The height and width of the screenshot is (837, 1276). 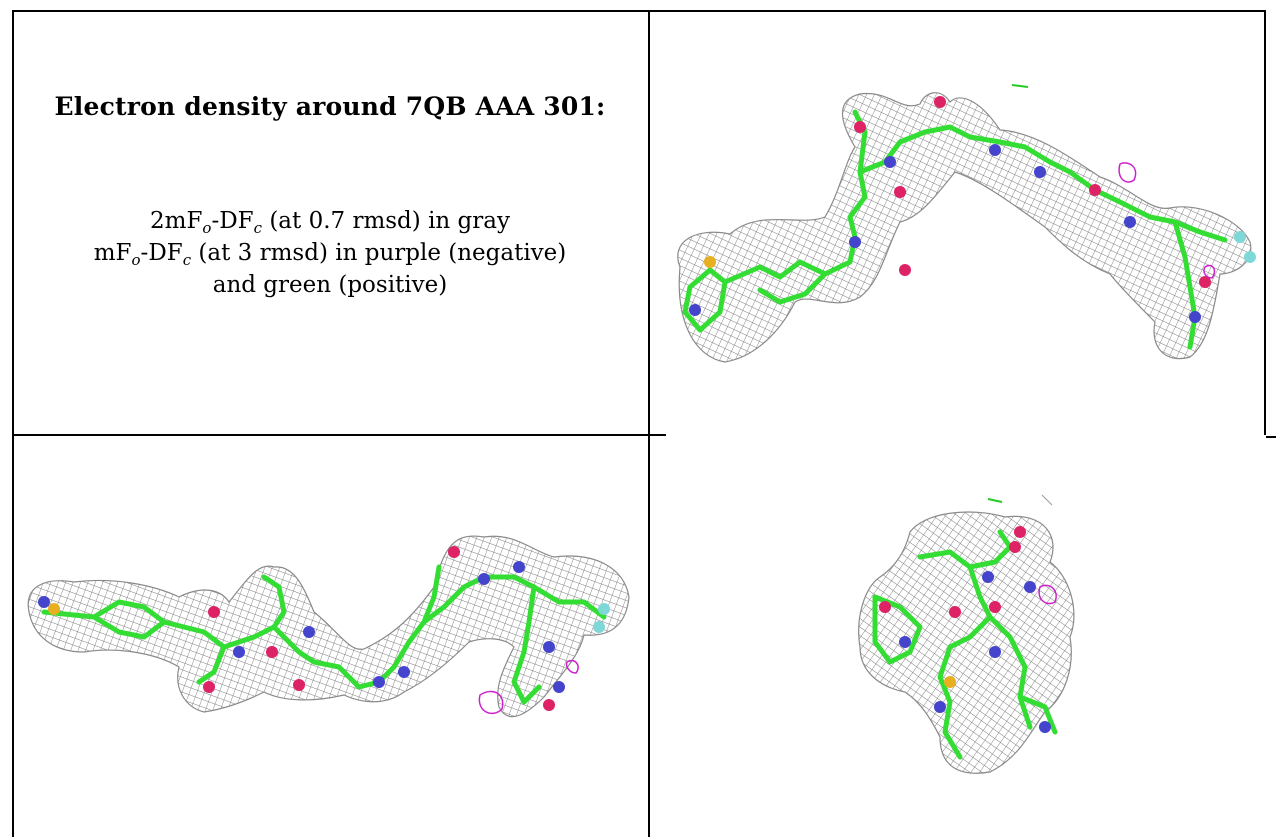 I want to click on table-rule-right, so click(x=1265, y=222).